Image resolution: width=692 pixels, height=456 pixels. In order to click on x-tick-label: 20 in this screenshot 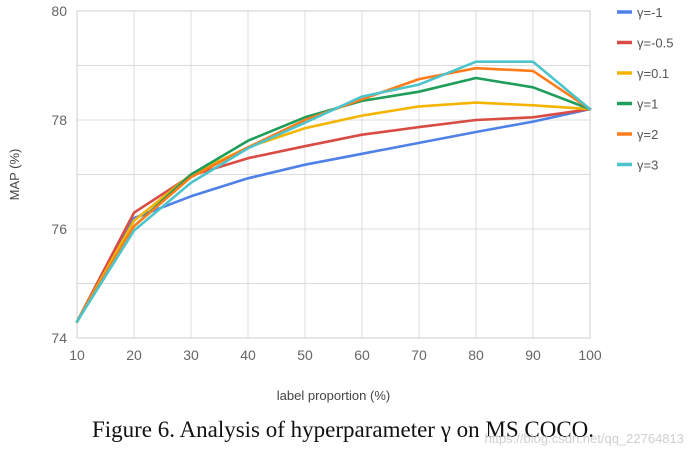, I will do `click(134, 355)`.